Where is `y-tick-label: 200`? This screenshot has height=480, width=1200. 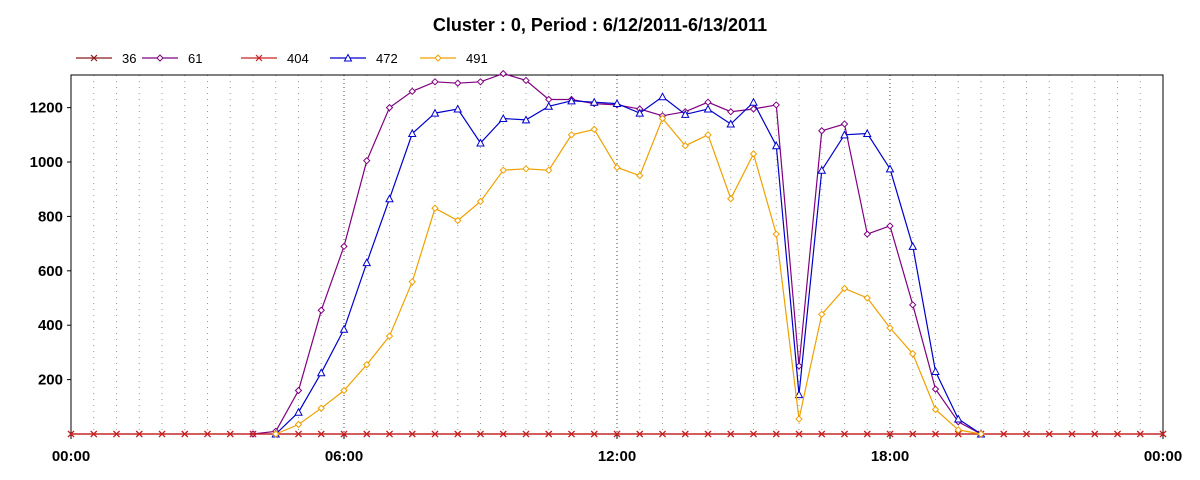 y-tick-label: 200 is located at coordinates (50, 380).